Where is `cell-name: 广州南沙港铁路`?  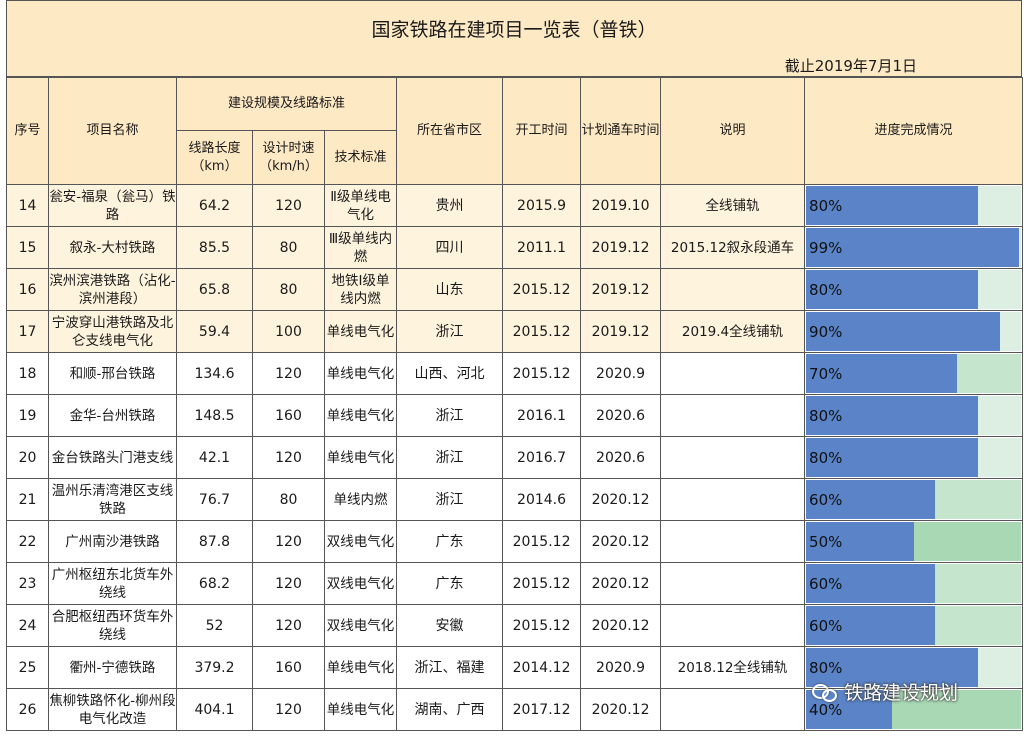
cell-name: 广州南沙港铁路 is located at coordinates (112, 541).